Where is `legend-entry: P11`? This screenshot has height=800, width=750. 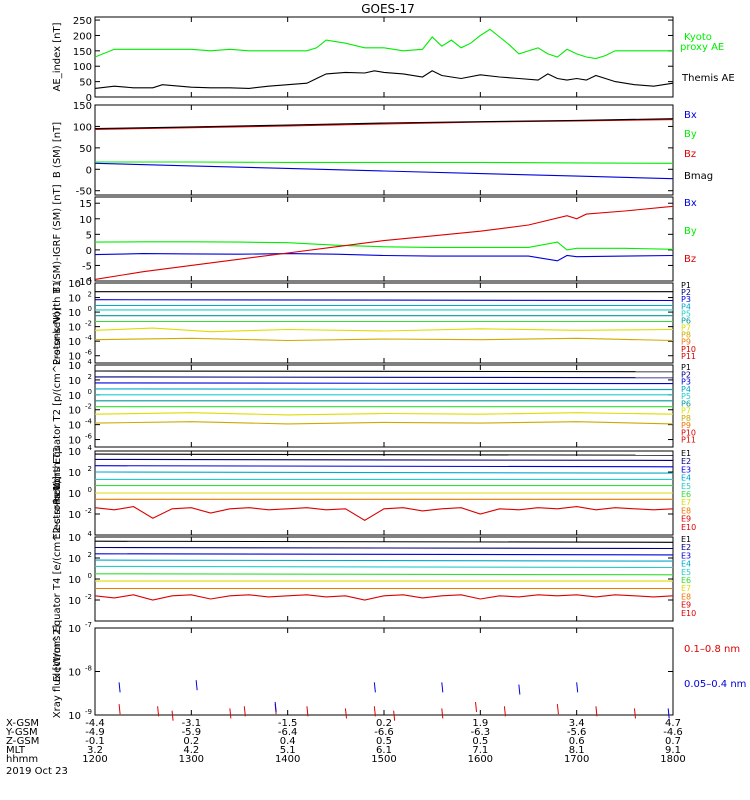 legend-entry: P11 is located at coordinates (688, 440).